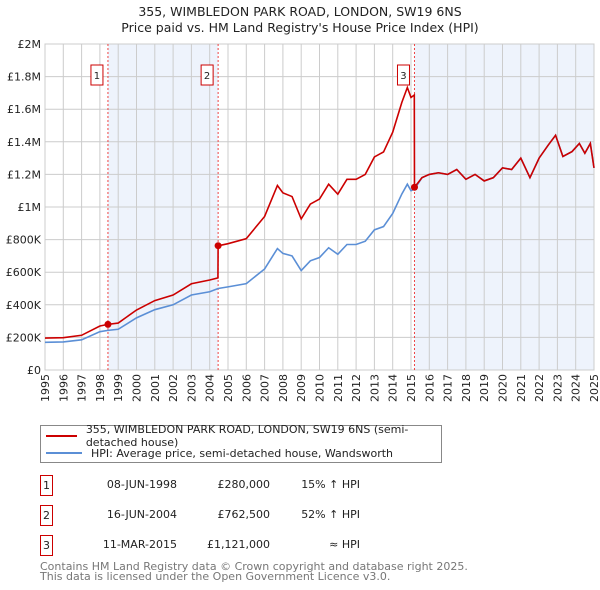 This screenshot has height=590, width=600. I want to click on x-tick-label: 1999, so click(118, 388).